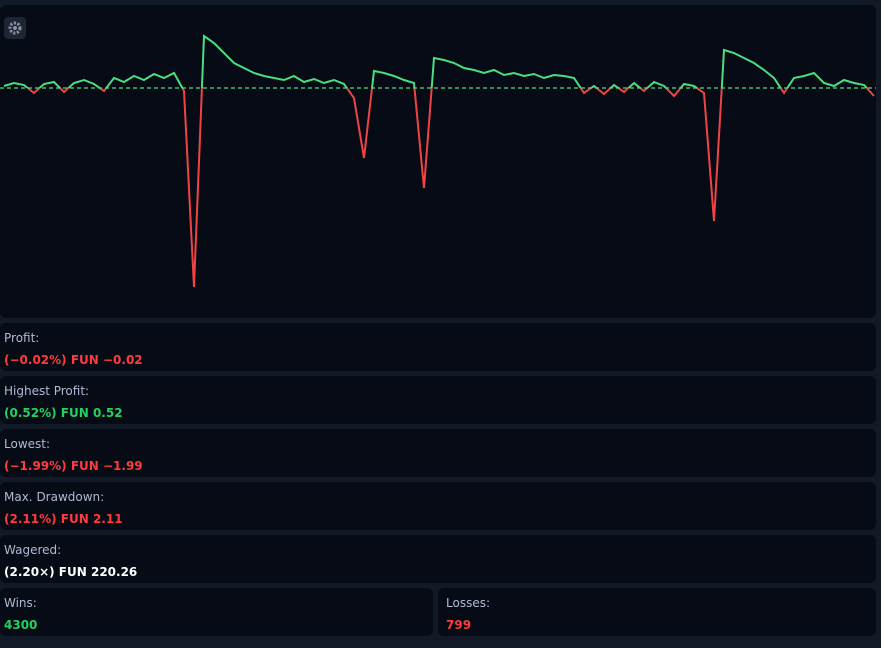 This screenshot has width=881, height=648. What do you see at coordinates (657, 612) in the screenshot?
I see `losses-panel: Losses: 799` at bounding box center [657, 612].